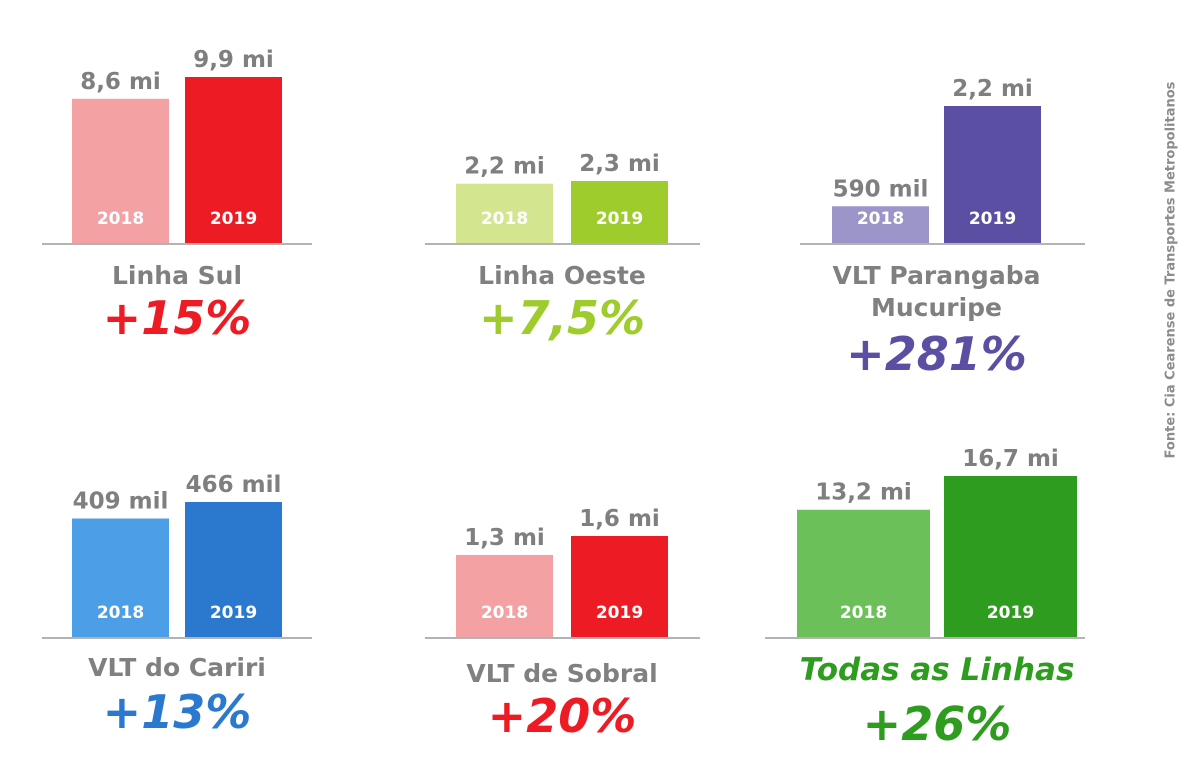 The image size is (1200, 770). What do you see at coordinates (1010, 459) in the screenshot?
I see `data-label: 16,7 mi` at bounding box center [1010, 459].